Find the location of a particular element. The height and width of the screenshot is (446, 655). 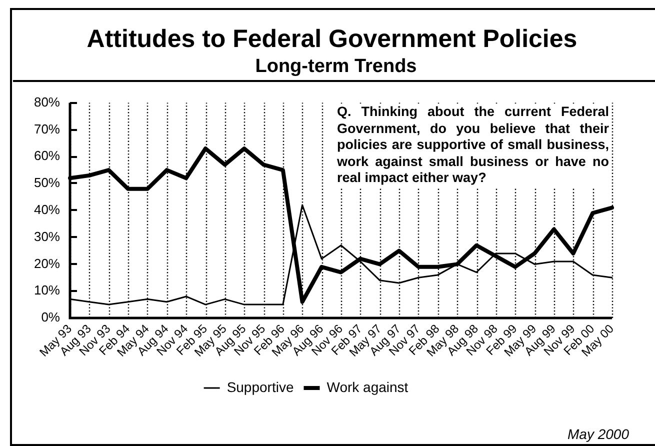

chart-title: Attitudes to Federal Government Policies is located at coordinates (332, 39).